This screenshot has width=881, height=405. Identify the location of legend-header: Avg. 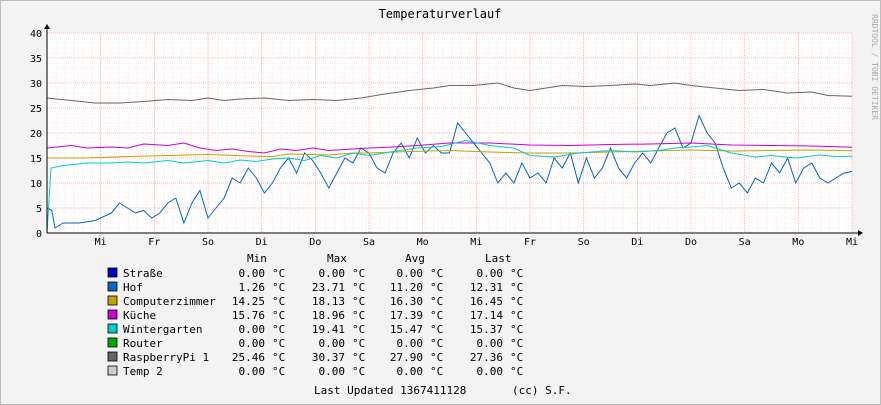
(415, 258).